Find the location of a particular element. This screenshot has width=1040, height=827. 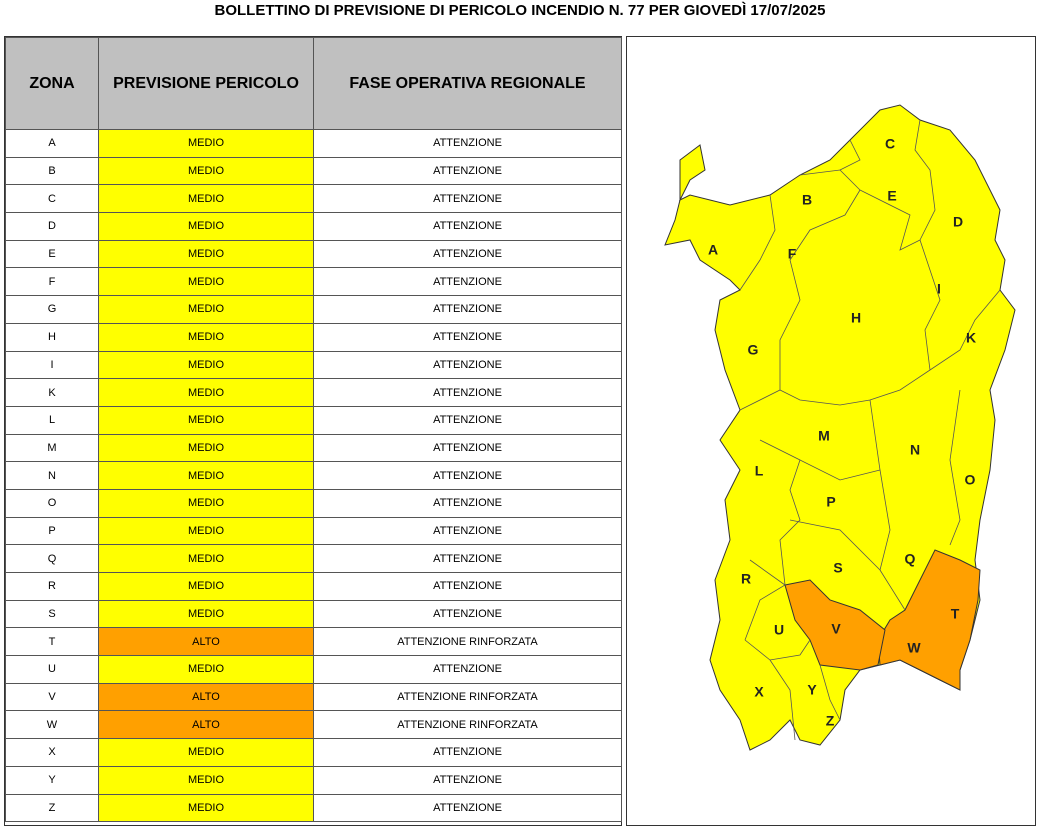

table-row: Q MEDIO ATTENZIONE is located at coordinates (313, 558).